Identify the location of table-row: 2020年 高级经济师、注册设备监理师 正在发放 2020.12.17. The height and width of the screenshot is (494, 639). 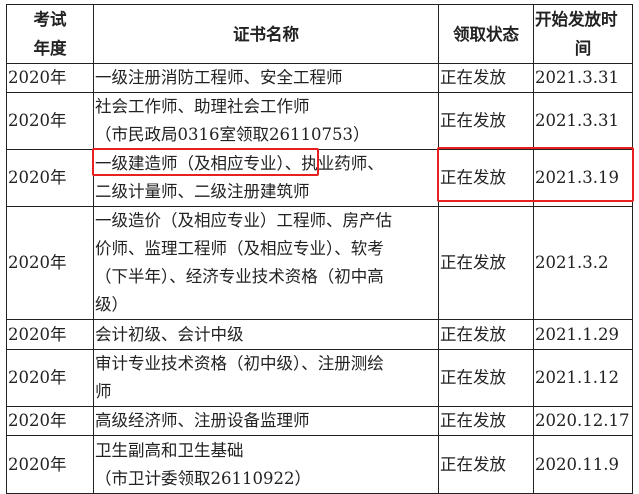
(319, 421).